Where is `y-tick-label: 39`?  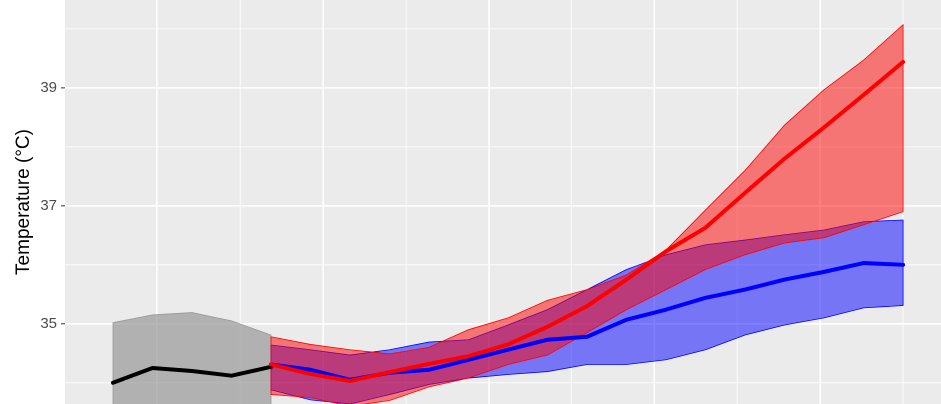
y-tick-label: 39 is located at coordinates (48, 87).